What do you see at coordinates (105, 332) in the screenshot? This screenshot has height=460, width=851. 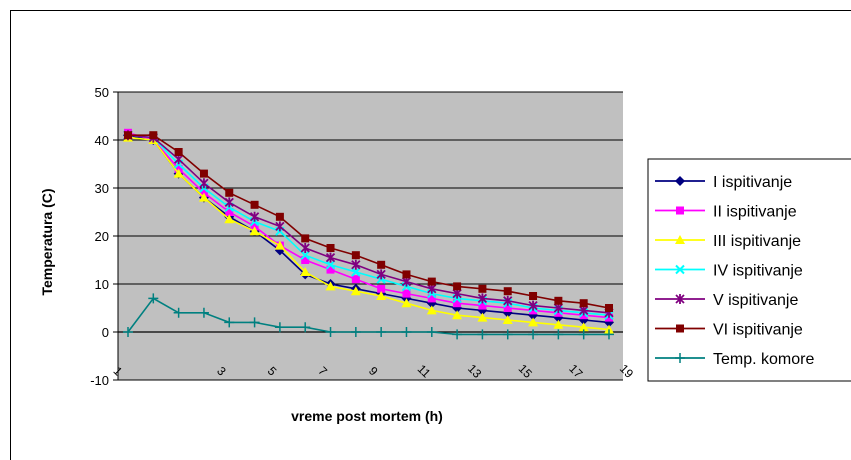 I see `y-tick-label: 0` at bounding box center [105, 332].